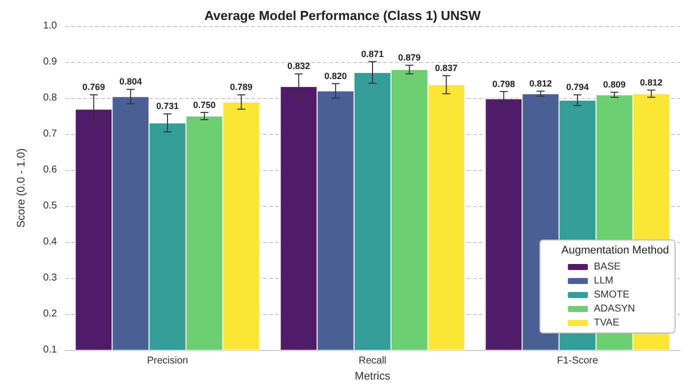  Describe the element at coordinates (298, 66) in the screenshot. I see `data-label: 0.832` at that location.